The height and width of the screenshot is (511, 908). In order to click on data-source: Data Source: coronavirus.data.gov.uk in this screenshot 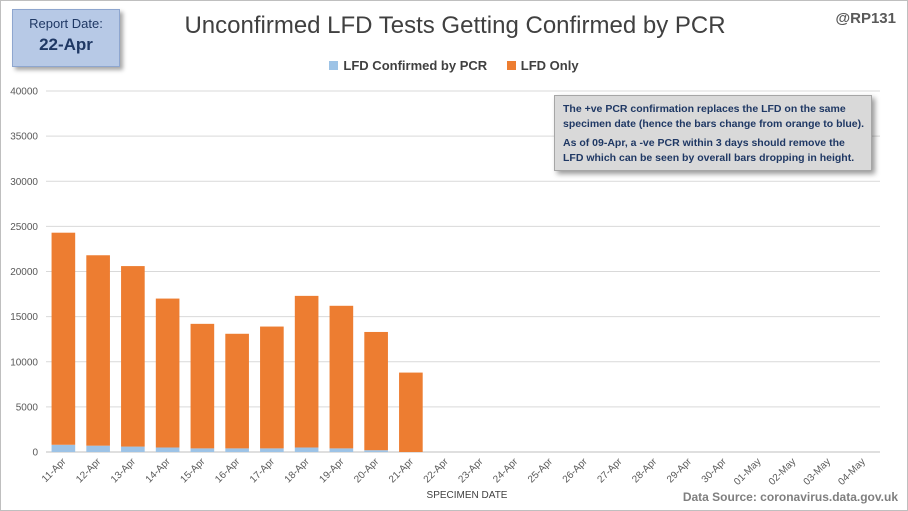, I will do `click(790, 497)`.